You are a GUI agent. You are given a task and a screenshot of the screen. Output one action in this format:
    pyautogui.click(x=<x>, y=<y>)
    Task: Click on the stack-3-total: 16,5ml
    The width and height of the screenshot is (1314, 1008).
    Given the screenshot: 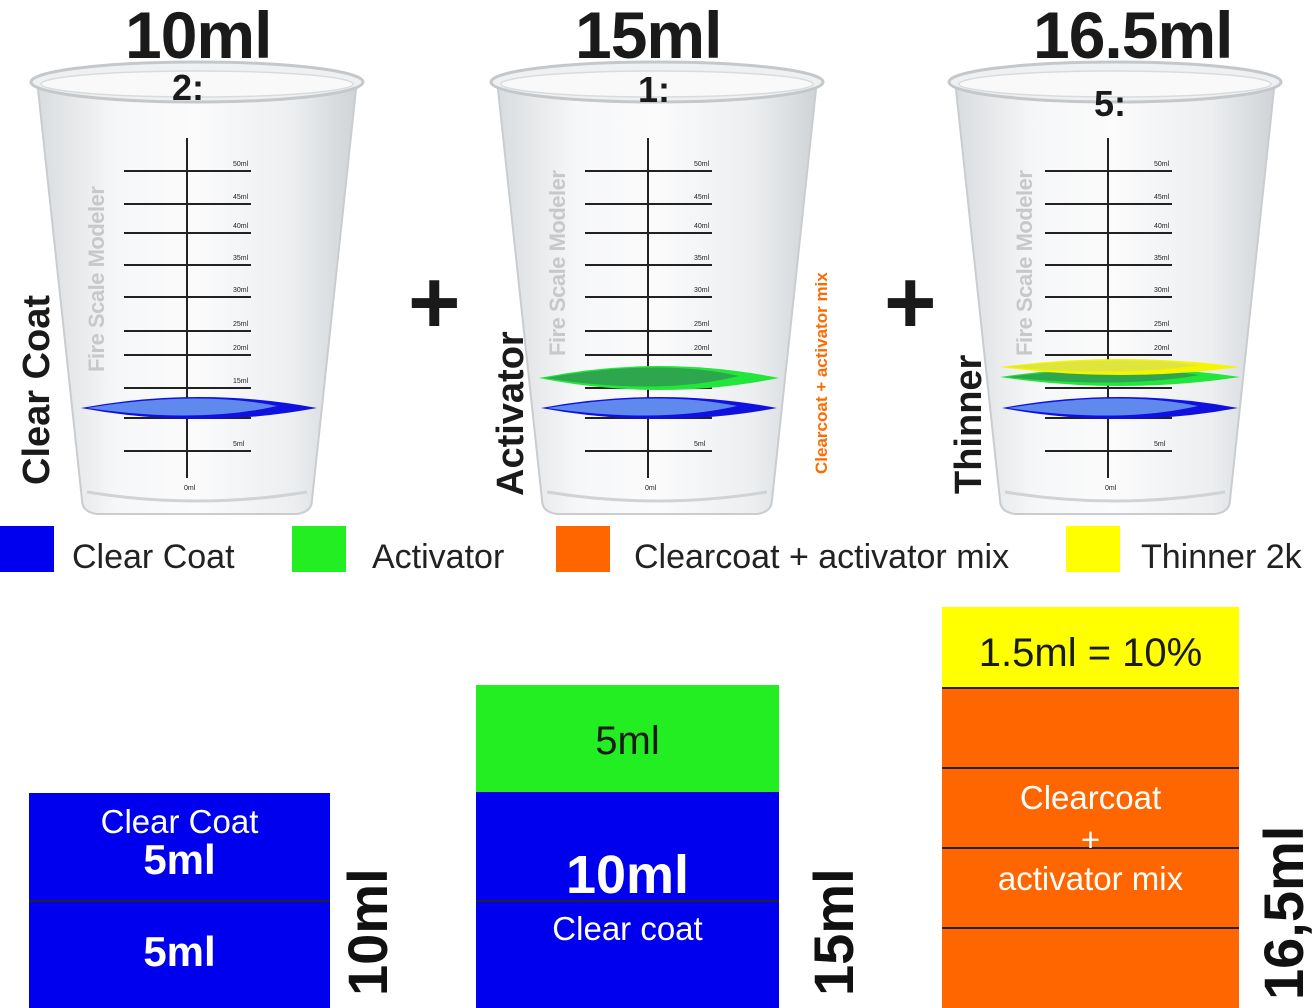 What is the action you would take?
    pyautogui.click(x=1283, y=912)
    